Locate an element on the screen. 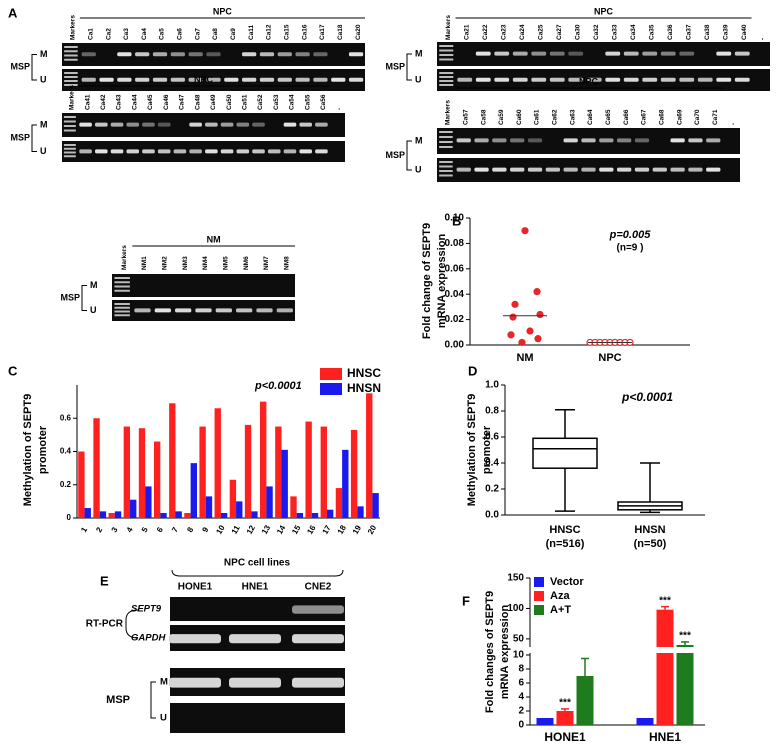  x-tick-label: 15 is located at coordinates (296, 529).